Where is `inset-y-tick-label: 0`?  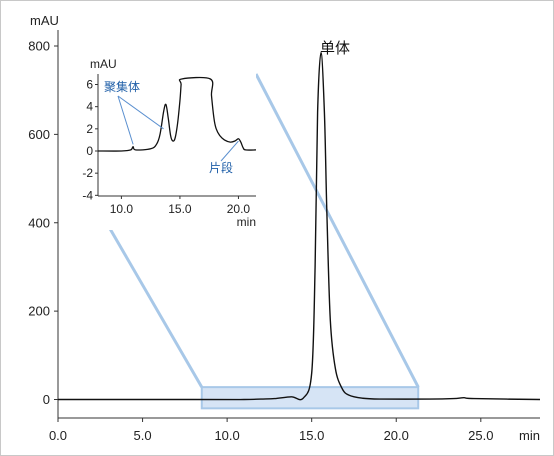
inset-y-tick-label: 0 is located at coordinates (89, 151).